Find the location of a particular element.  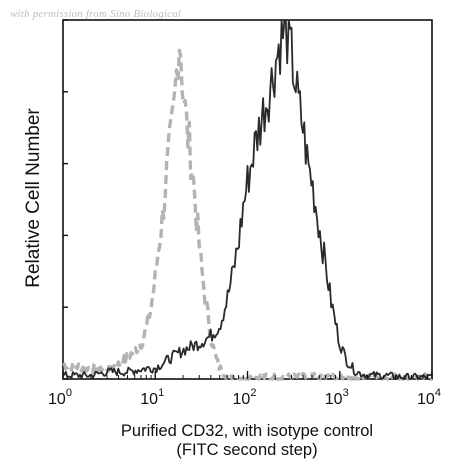

x-tick-label: 10¹ is located at coordinates (152, 397).